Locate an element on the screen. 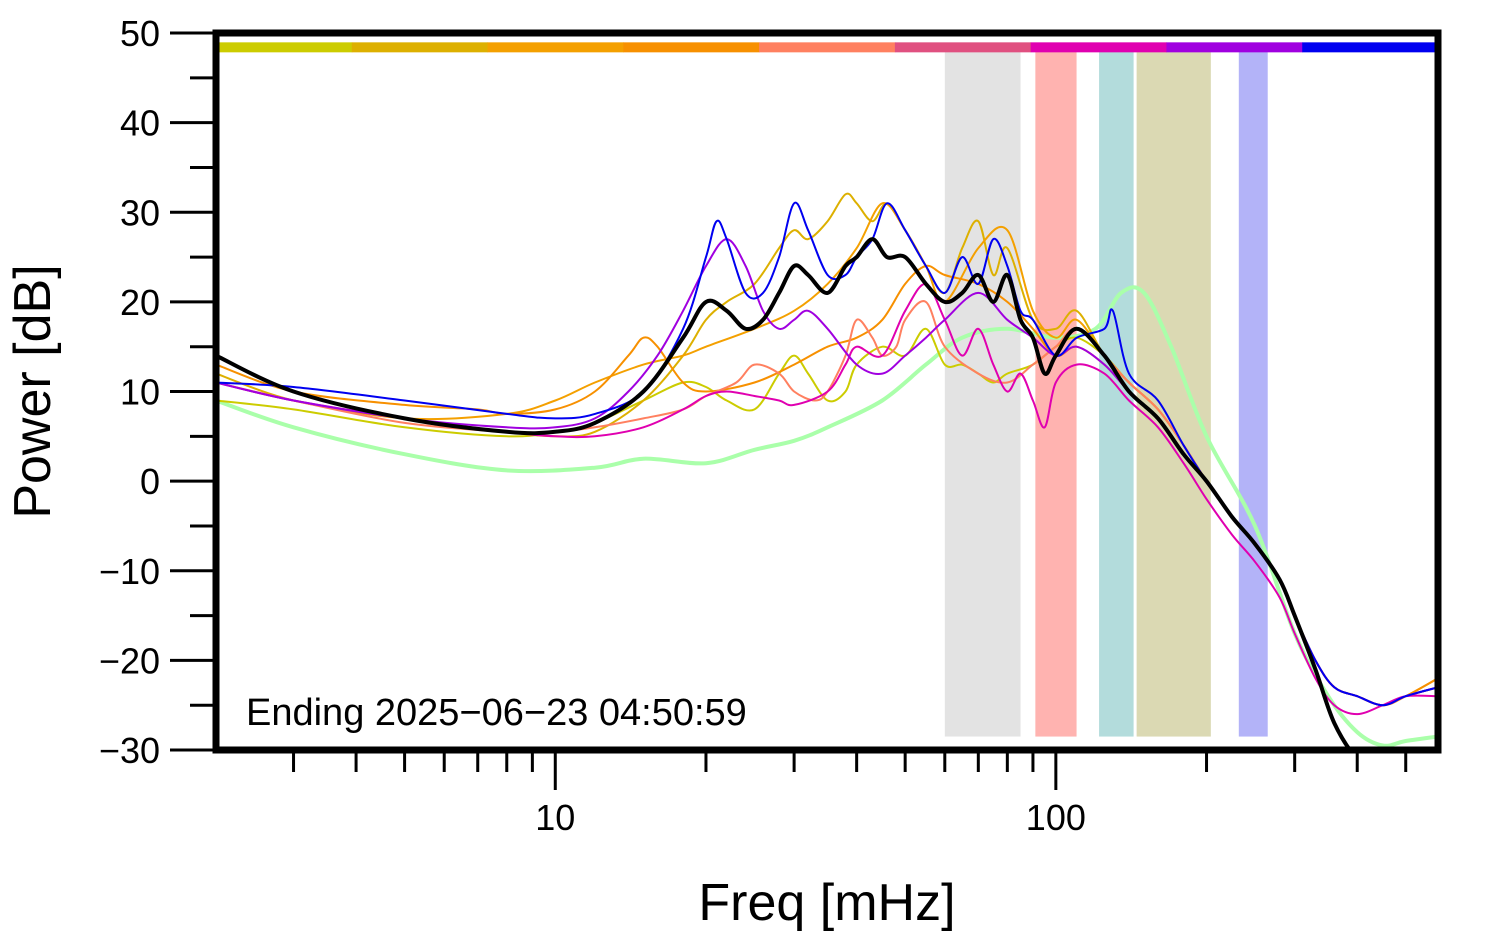 The height and width of the screenshot is (952, 1494). x-tick-label: 100 is located at coordinates (1056, 817).